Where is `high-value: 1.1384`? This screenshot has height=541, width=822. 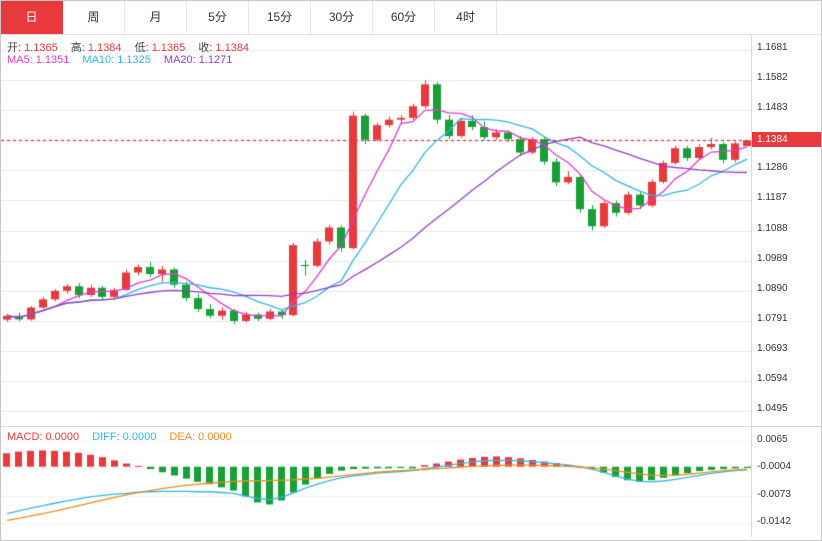
high-value: 1.1384 is located at coordinates (104, 48).